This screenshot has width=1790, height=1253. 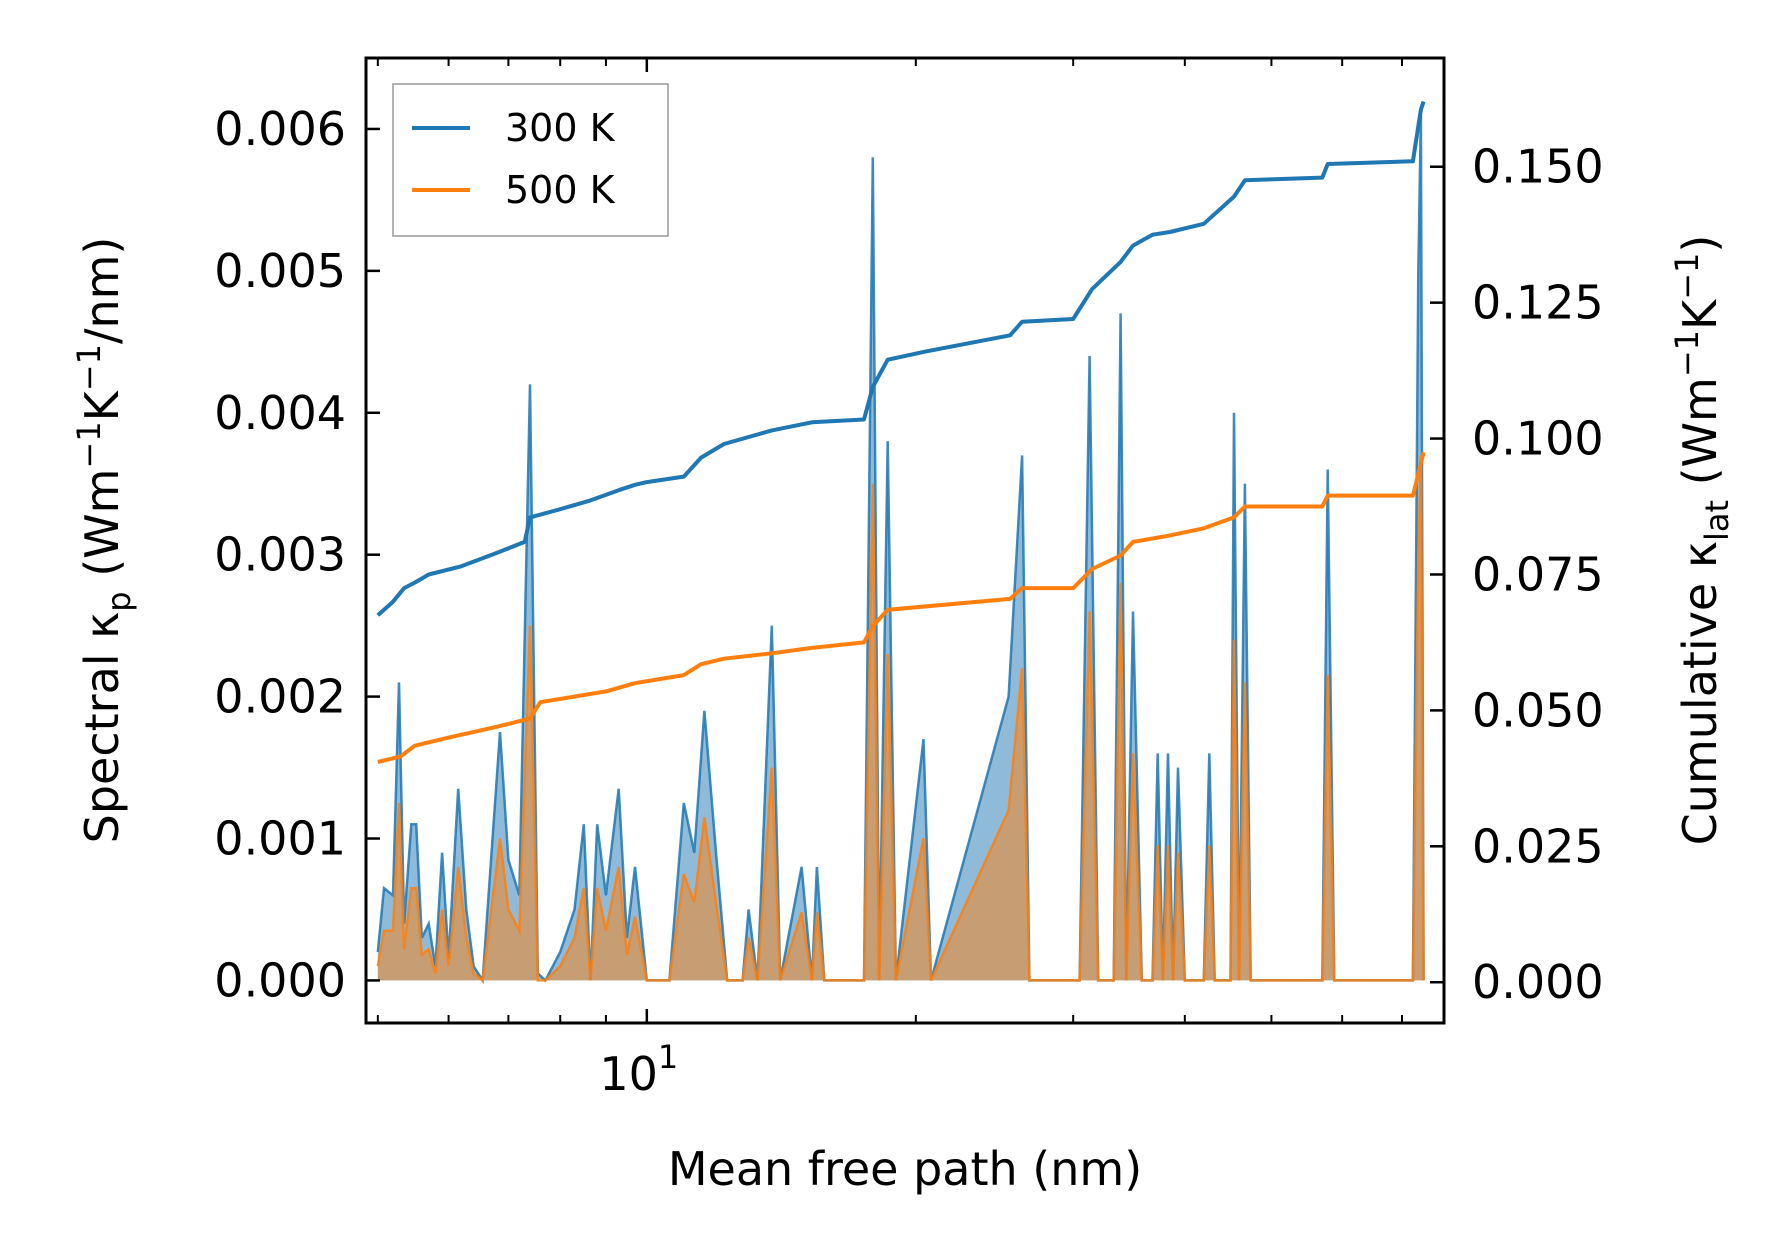 I want to click on y-right-tick-label: 0.125, so click(x=1538, y=303).